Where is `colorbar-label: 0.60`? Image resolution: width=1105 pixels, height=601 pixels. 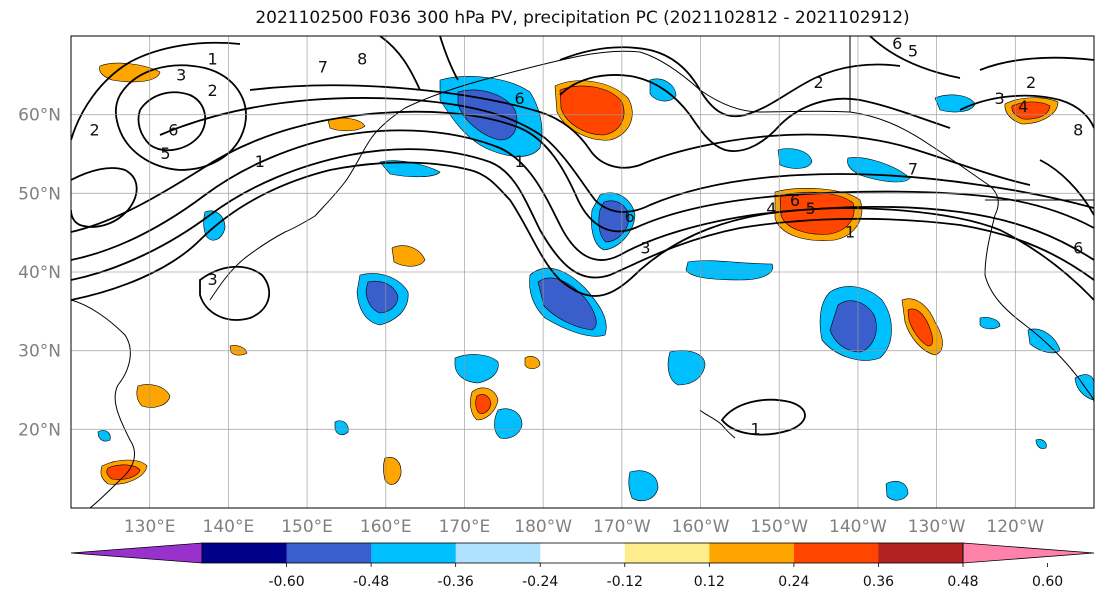
colorbar-label: 0.60 is located at coordinates (1047, 582).